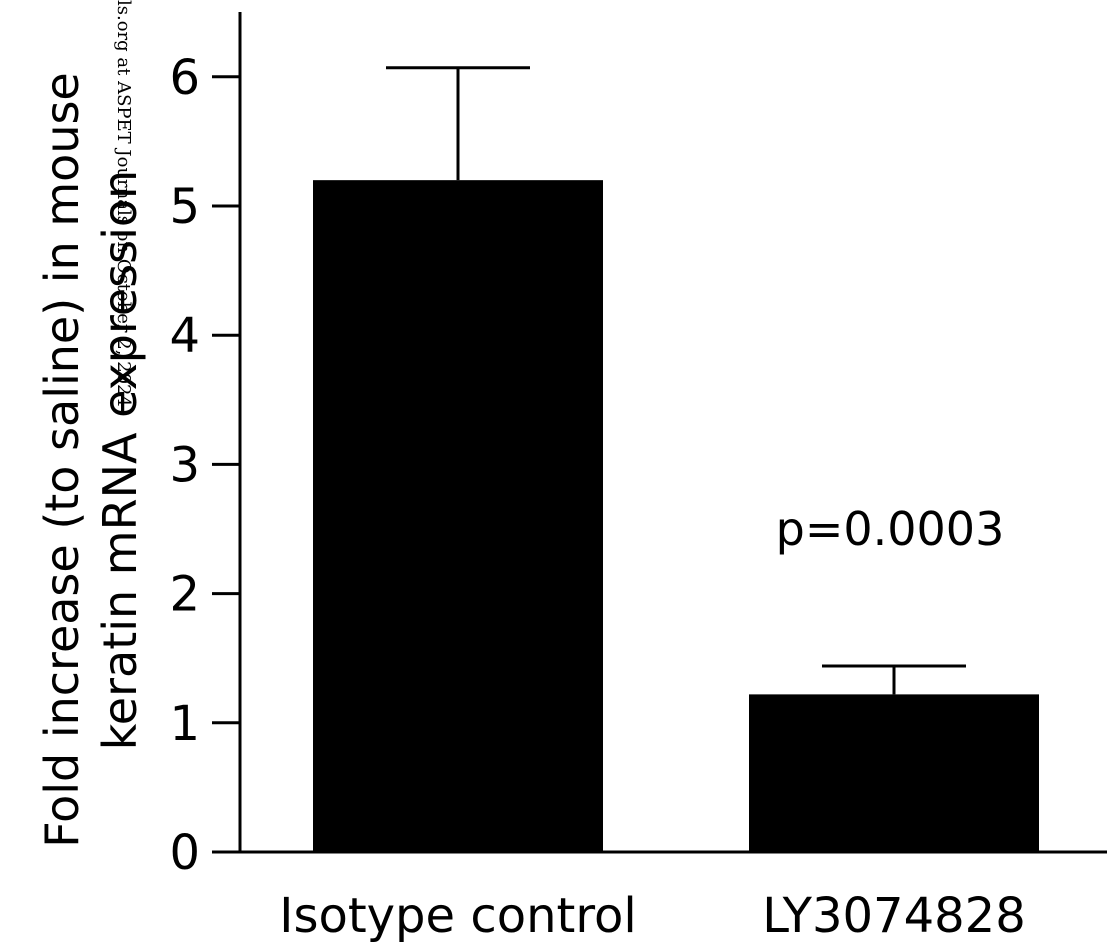  Describe the element at coordinates (893, 915) in the screenshot. I see `x-category-label: LY3074828` at that location.